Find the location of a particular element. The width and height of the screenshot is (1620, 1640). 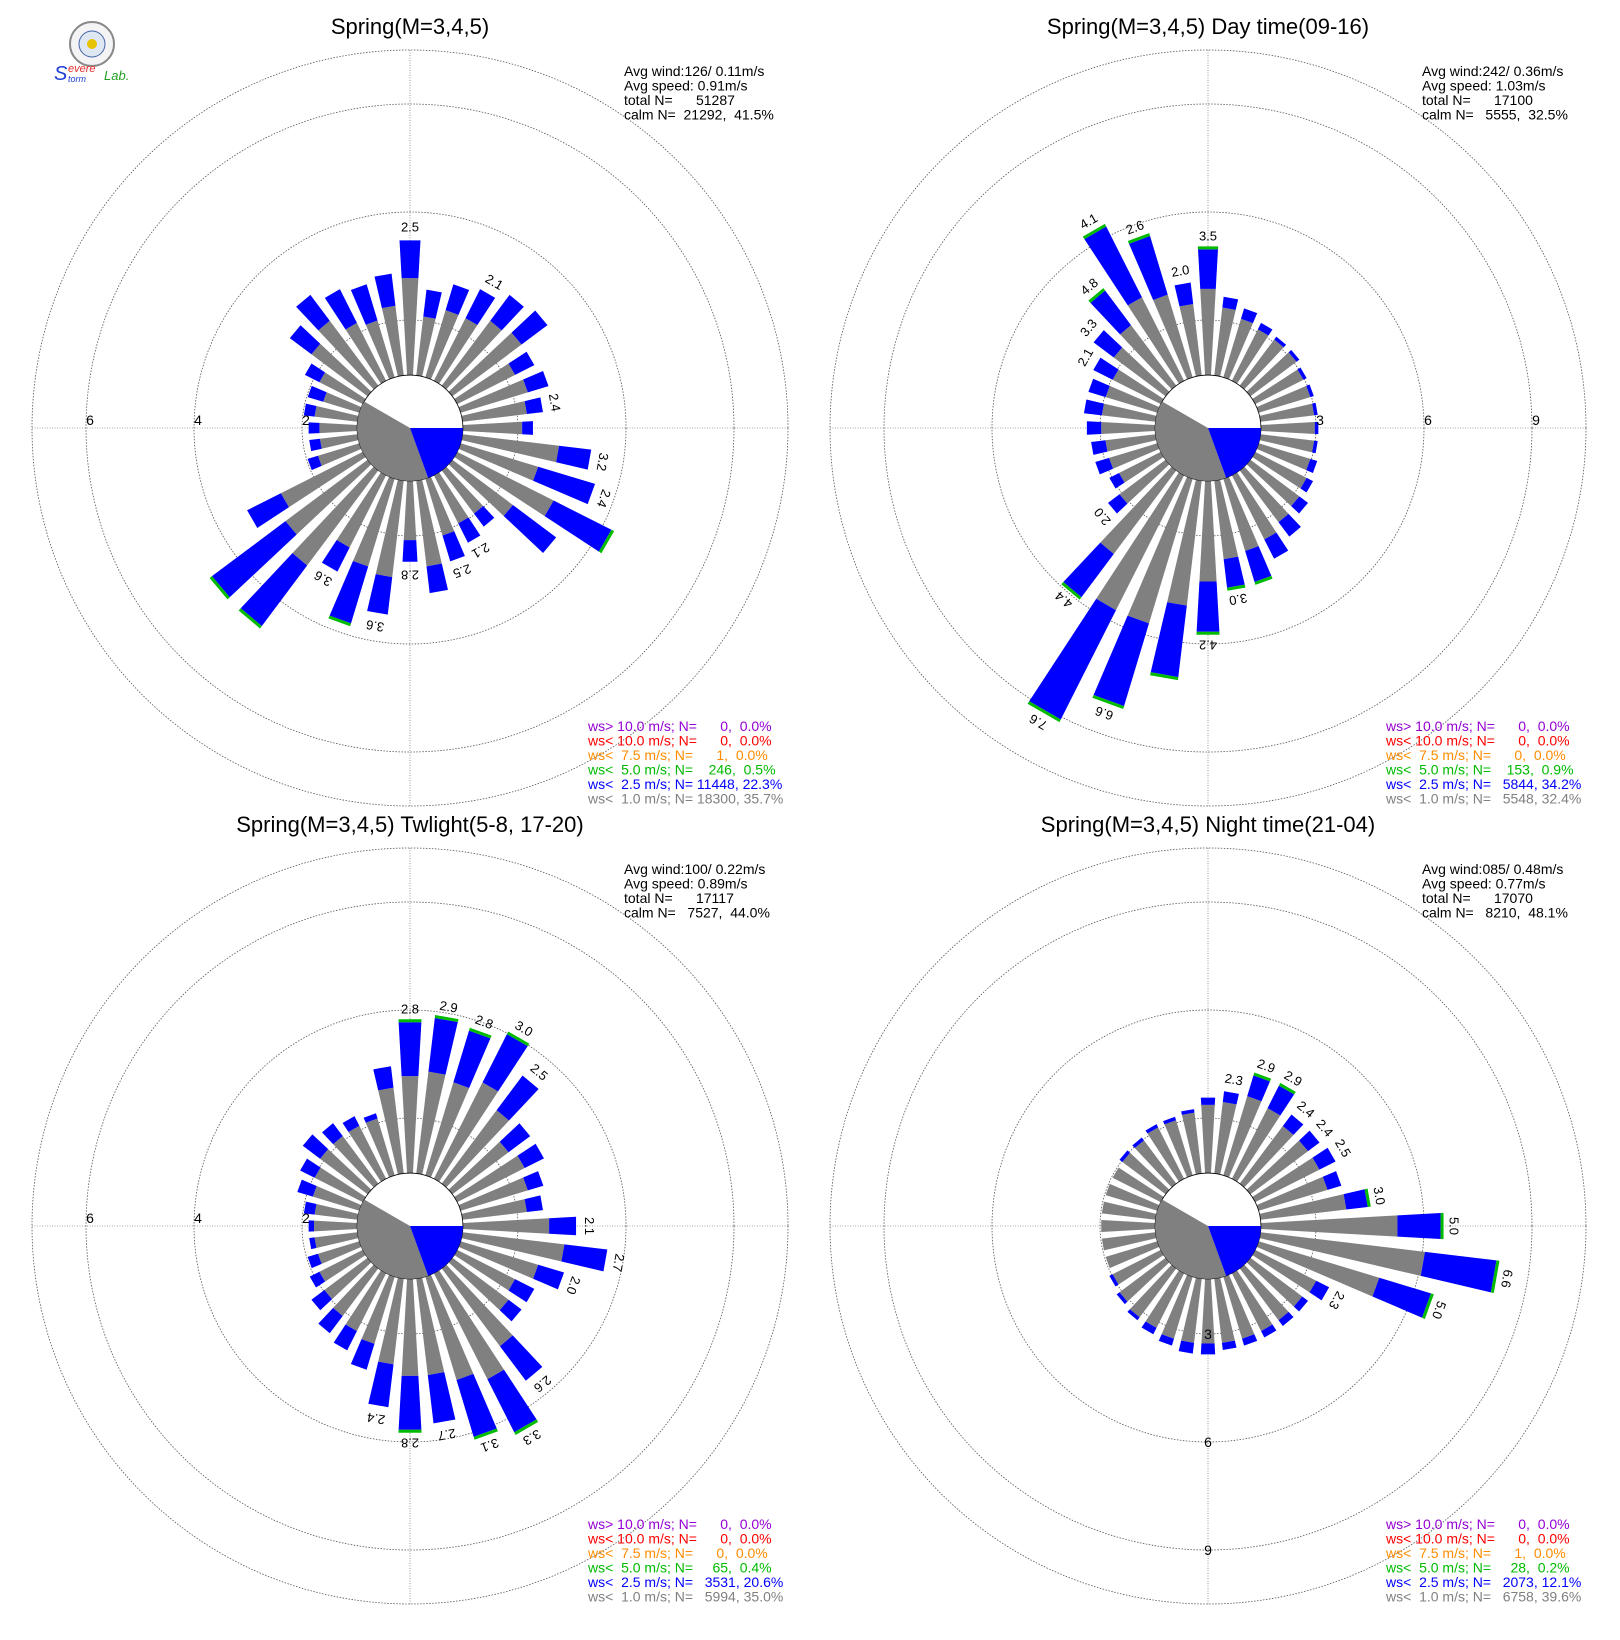

ring-tick-label: 9 is located at coordinates (1208, 1550).